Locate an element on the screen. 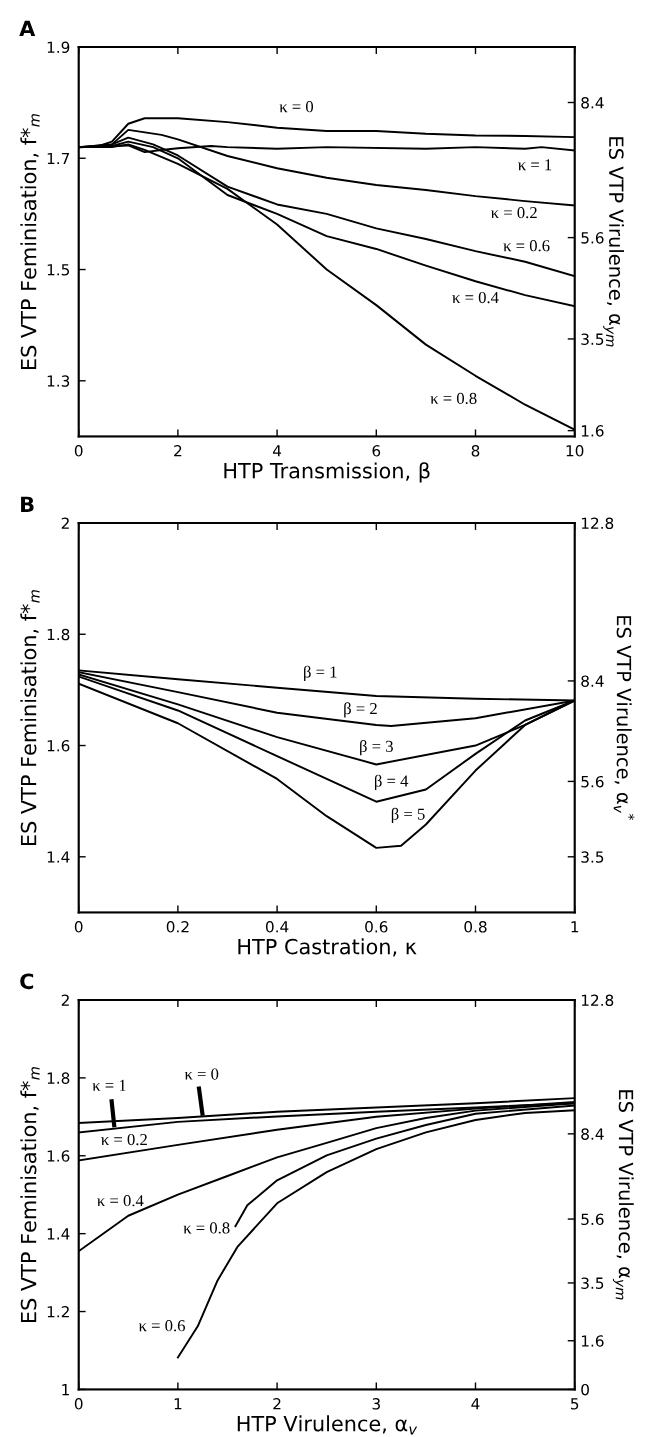 The width and height of the screenshot is (645, 1437). y-tick-label: 1.7 is located at coordinates (58, 158).